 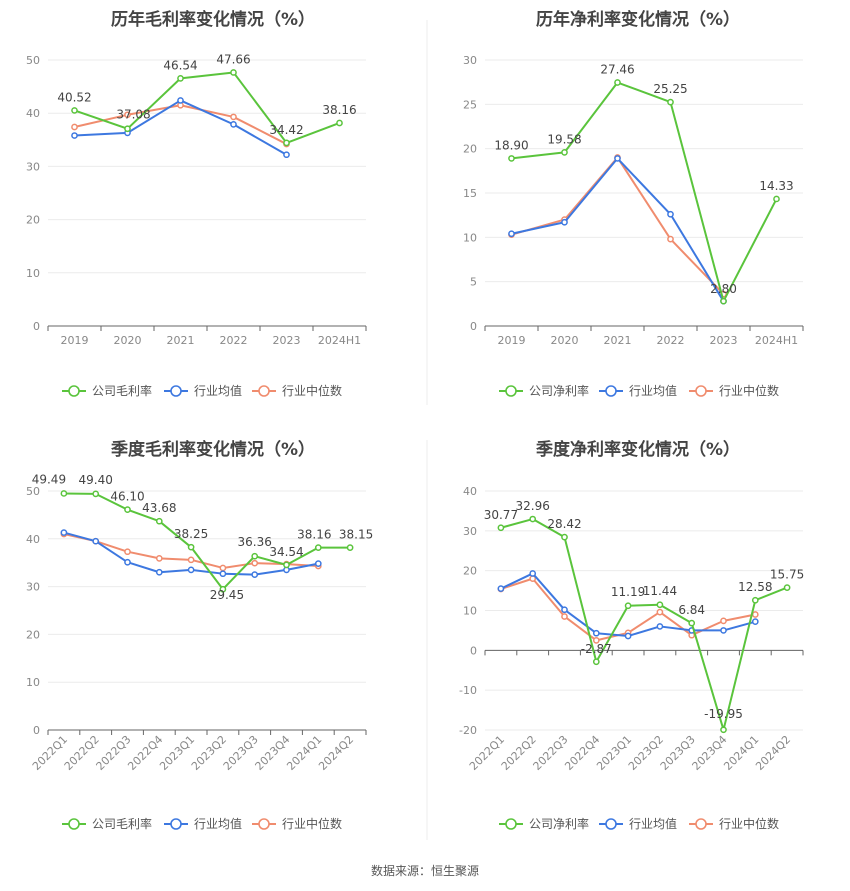 I want to click on legend-label: 公司毛利率, so click(x=122, y=390).